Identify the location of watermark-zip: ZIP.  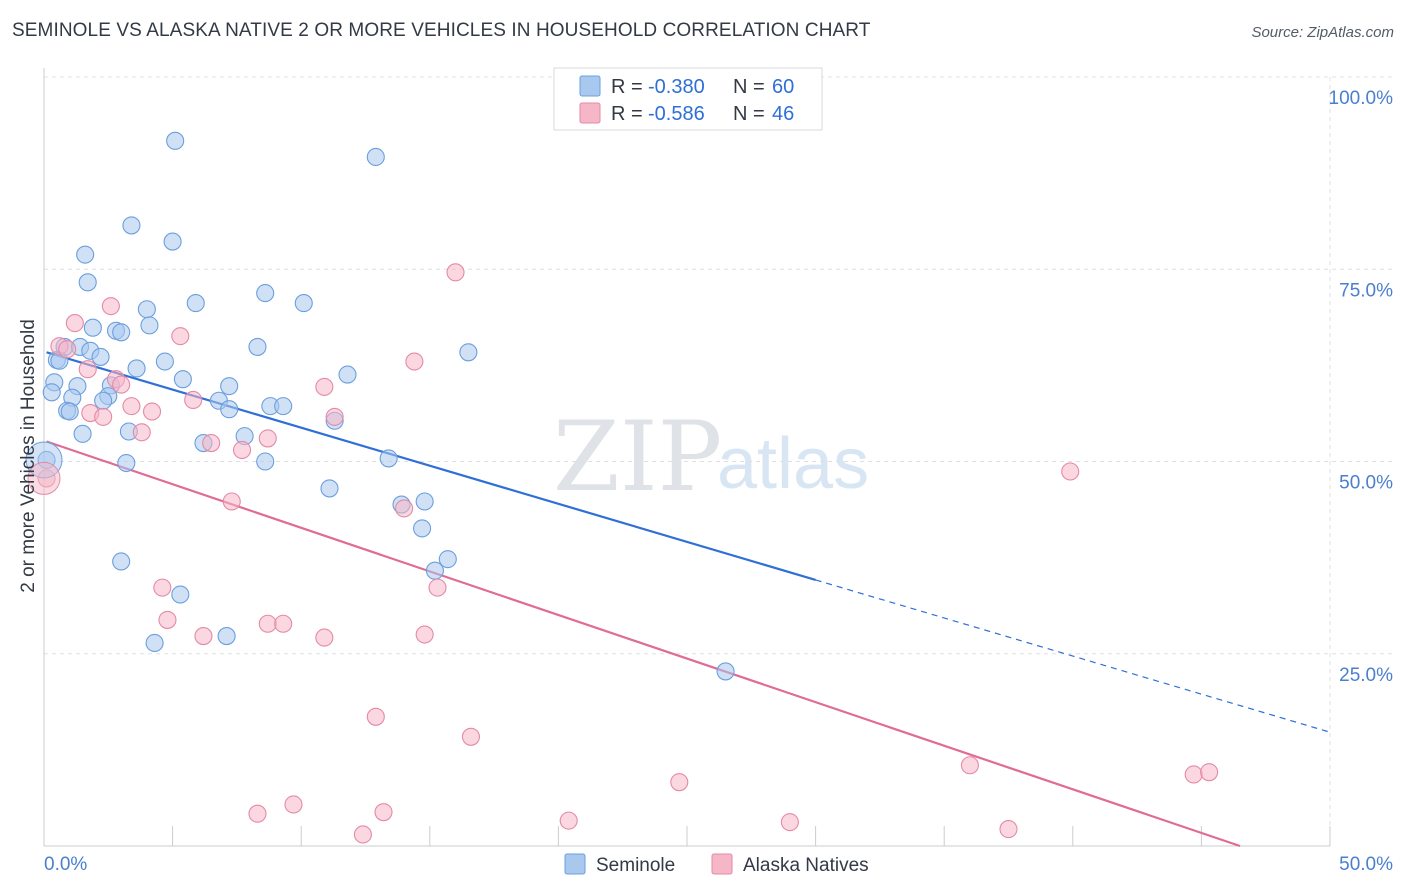
(637, 457).